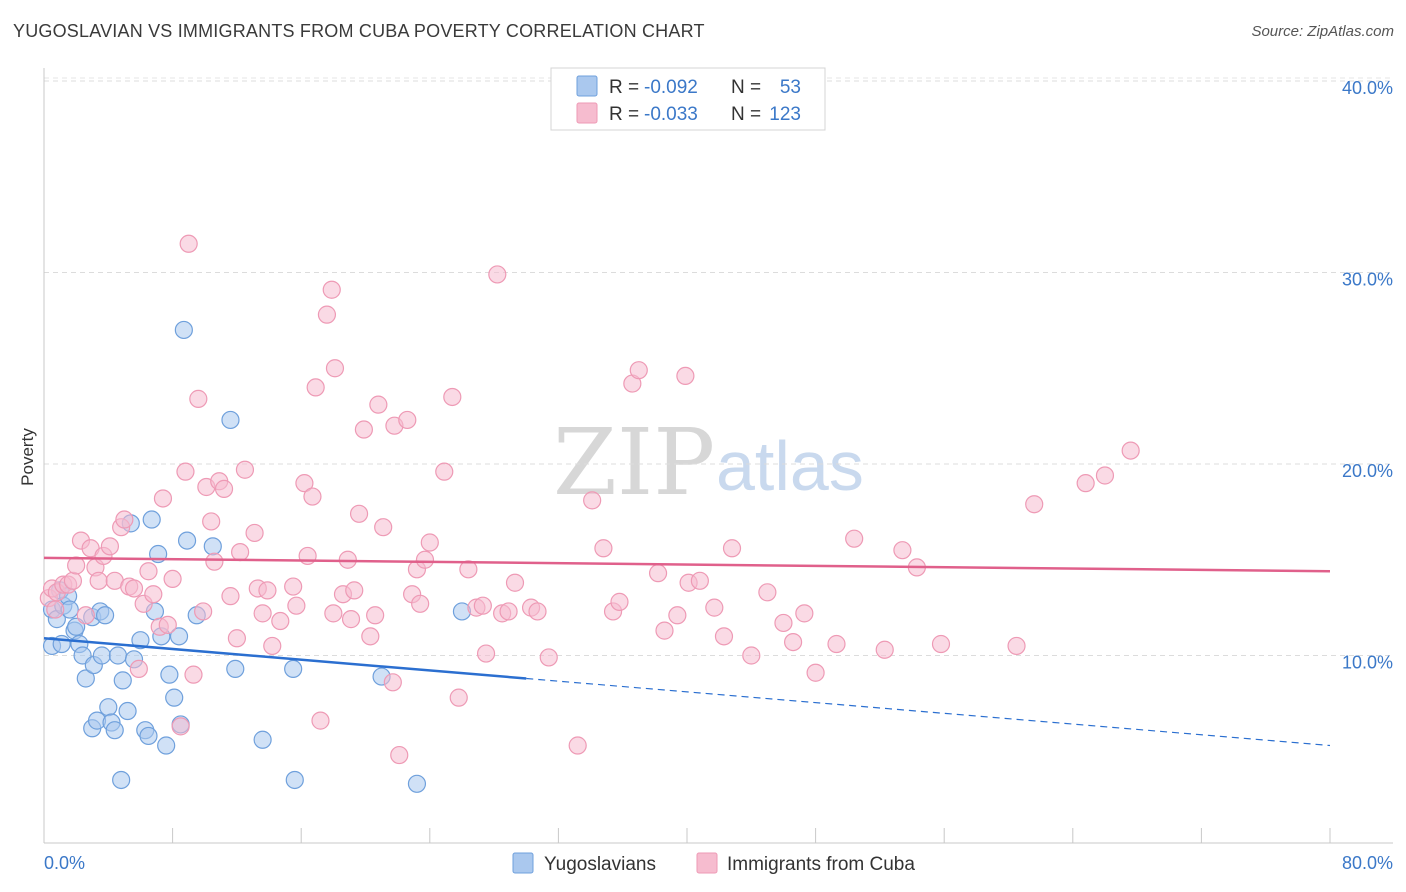 Image resolution: width=1406 pixels, height=892 pixels. Describe the element at coordinates (600, 864) in the screenshot. I see `legend-bottom-label-yugoslavians: Yugoslavians` at that location.